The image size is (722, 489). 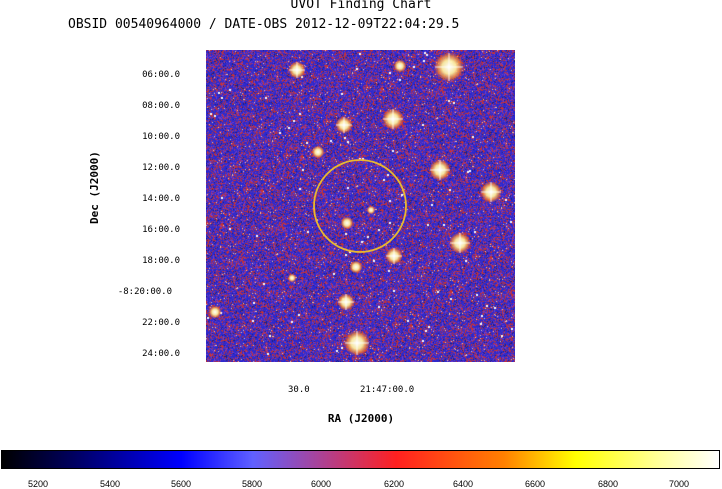 What do you see at coordinates (38, 484) in the screenshot?
I see `colorbar-tick-label: 5200` at bounding box center [38, 484].